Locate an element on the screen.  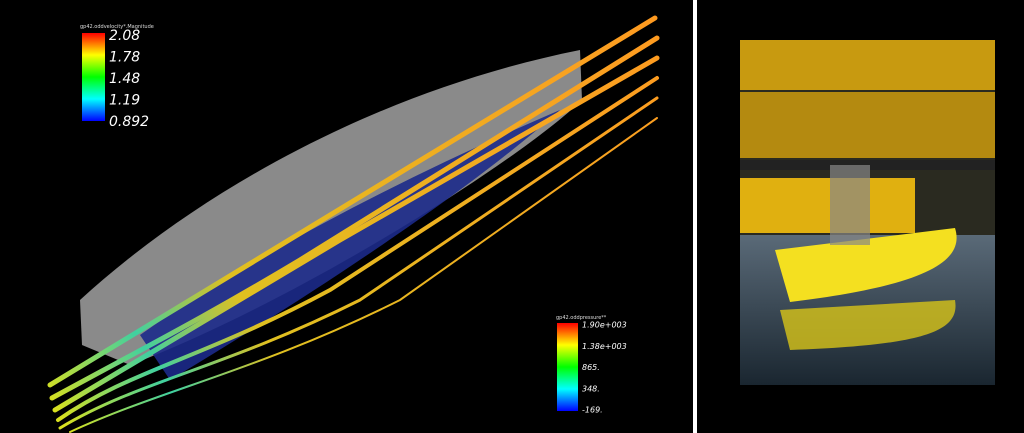
legend-label: 1.48 is located at coordinates (124, 79).